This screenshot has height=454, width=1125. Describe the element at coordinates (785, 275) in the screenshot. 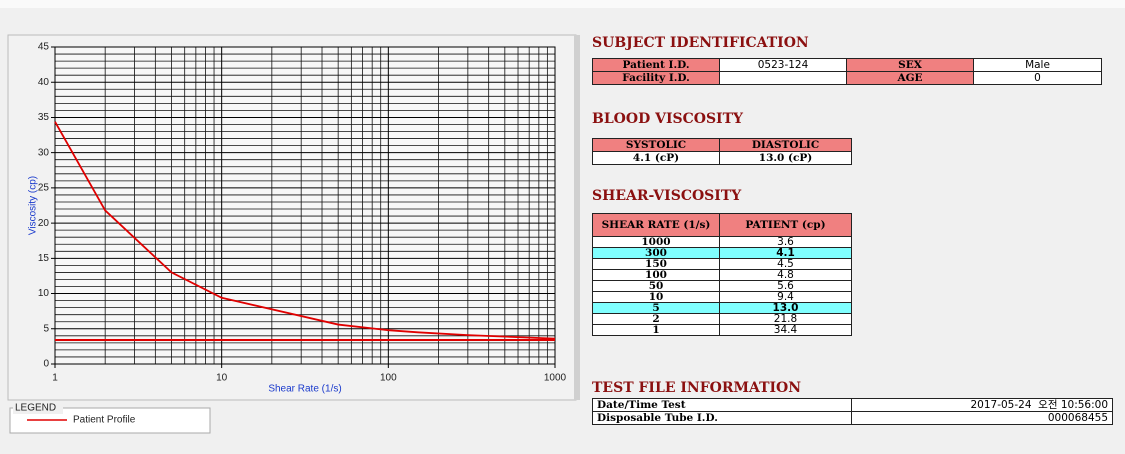

I see `value-cell: 4.8` at that location.